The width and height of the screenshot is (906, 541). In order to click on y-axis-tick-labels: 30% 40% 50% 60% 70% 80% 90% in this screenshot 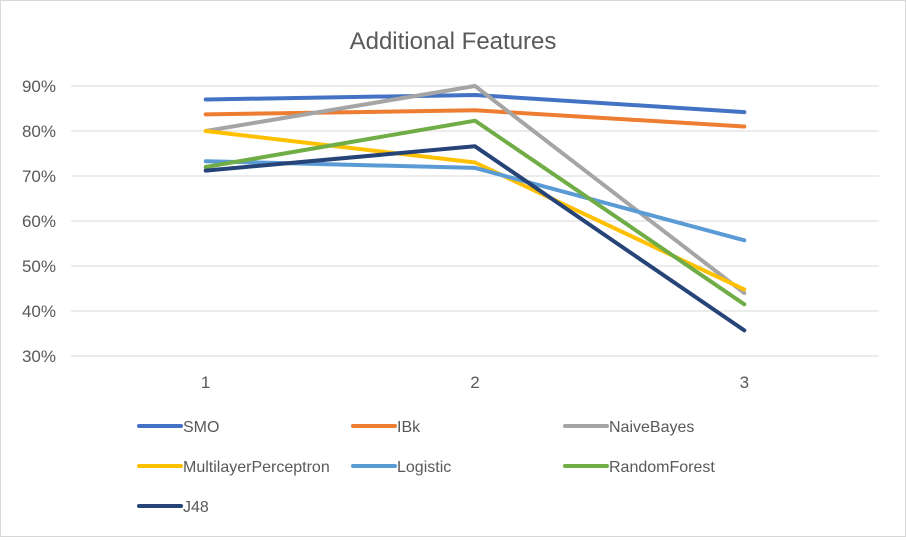, I will do `click(39, 221)`.